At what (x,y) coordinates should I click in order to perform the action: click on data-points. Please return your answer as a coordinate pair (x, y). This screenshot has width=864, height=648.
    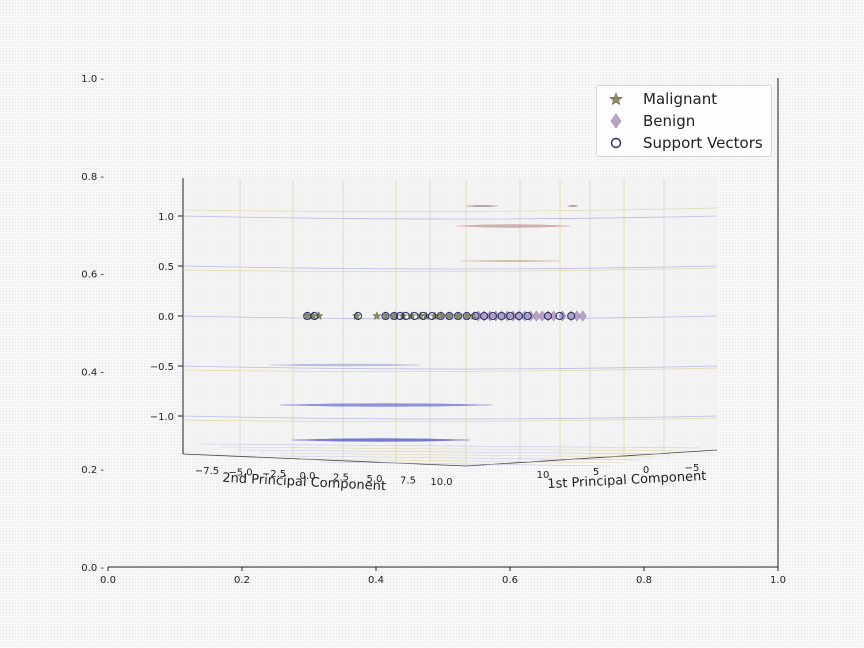
    Looking at the image, I should click on (444, 316).